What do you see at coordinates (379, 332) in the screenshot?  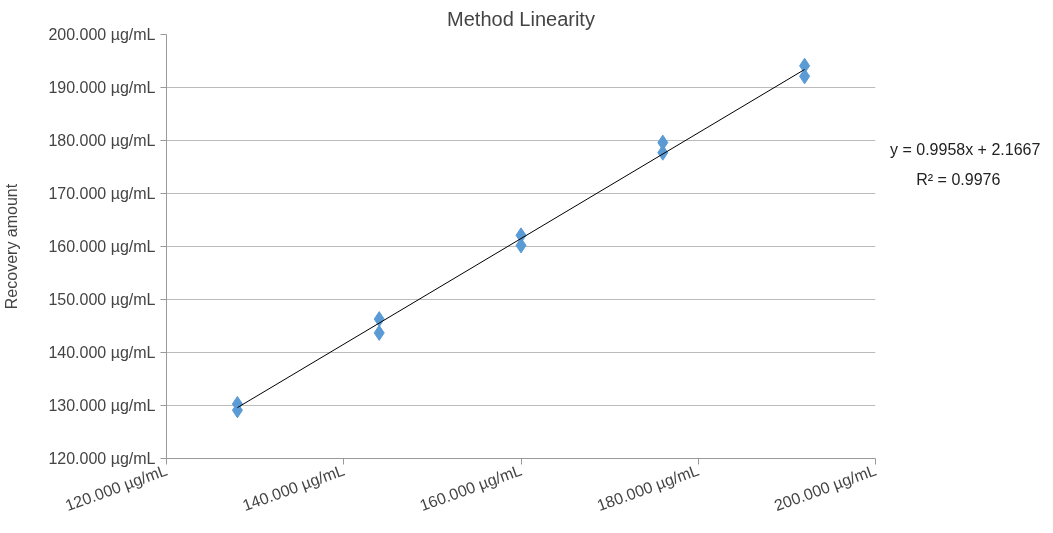 I see `point` at bounding box center [379, 332].